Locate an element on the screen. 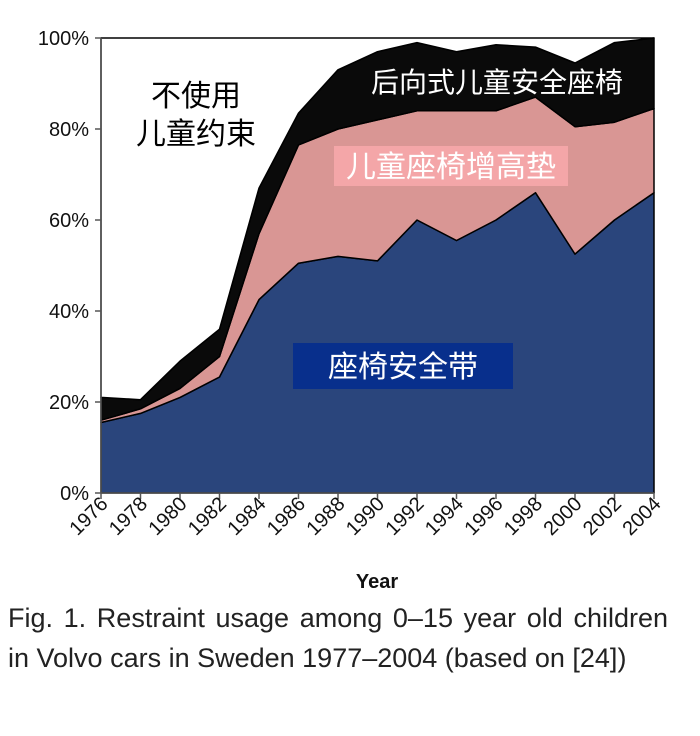 This screenshot has width=700, height=736. y-tick-label: 100% is located at coordinates (63, 39).